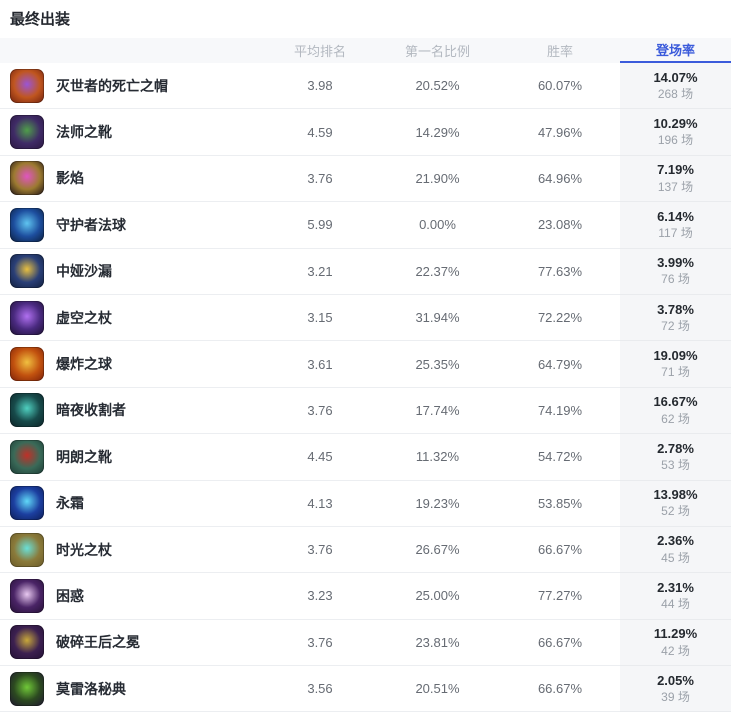  Describe the element at coordinates (132, 179) in the screenshot. I see `item-cell: 影焰` at that location.